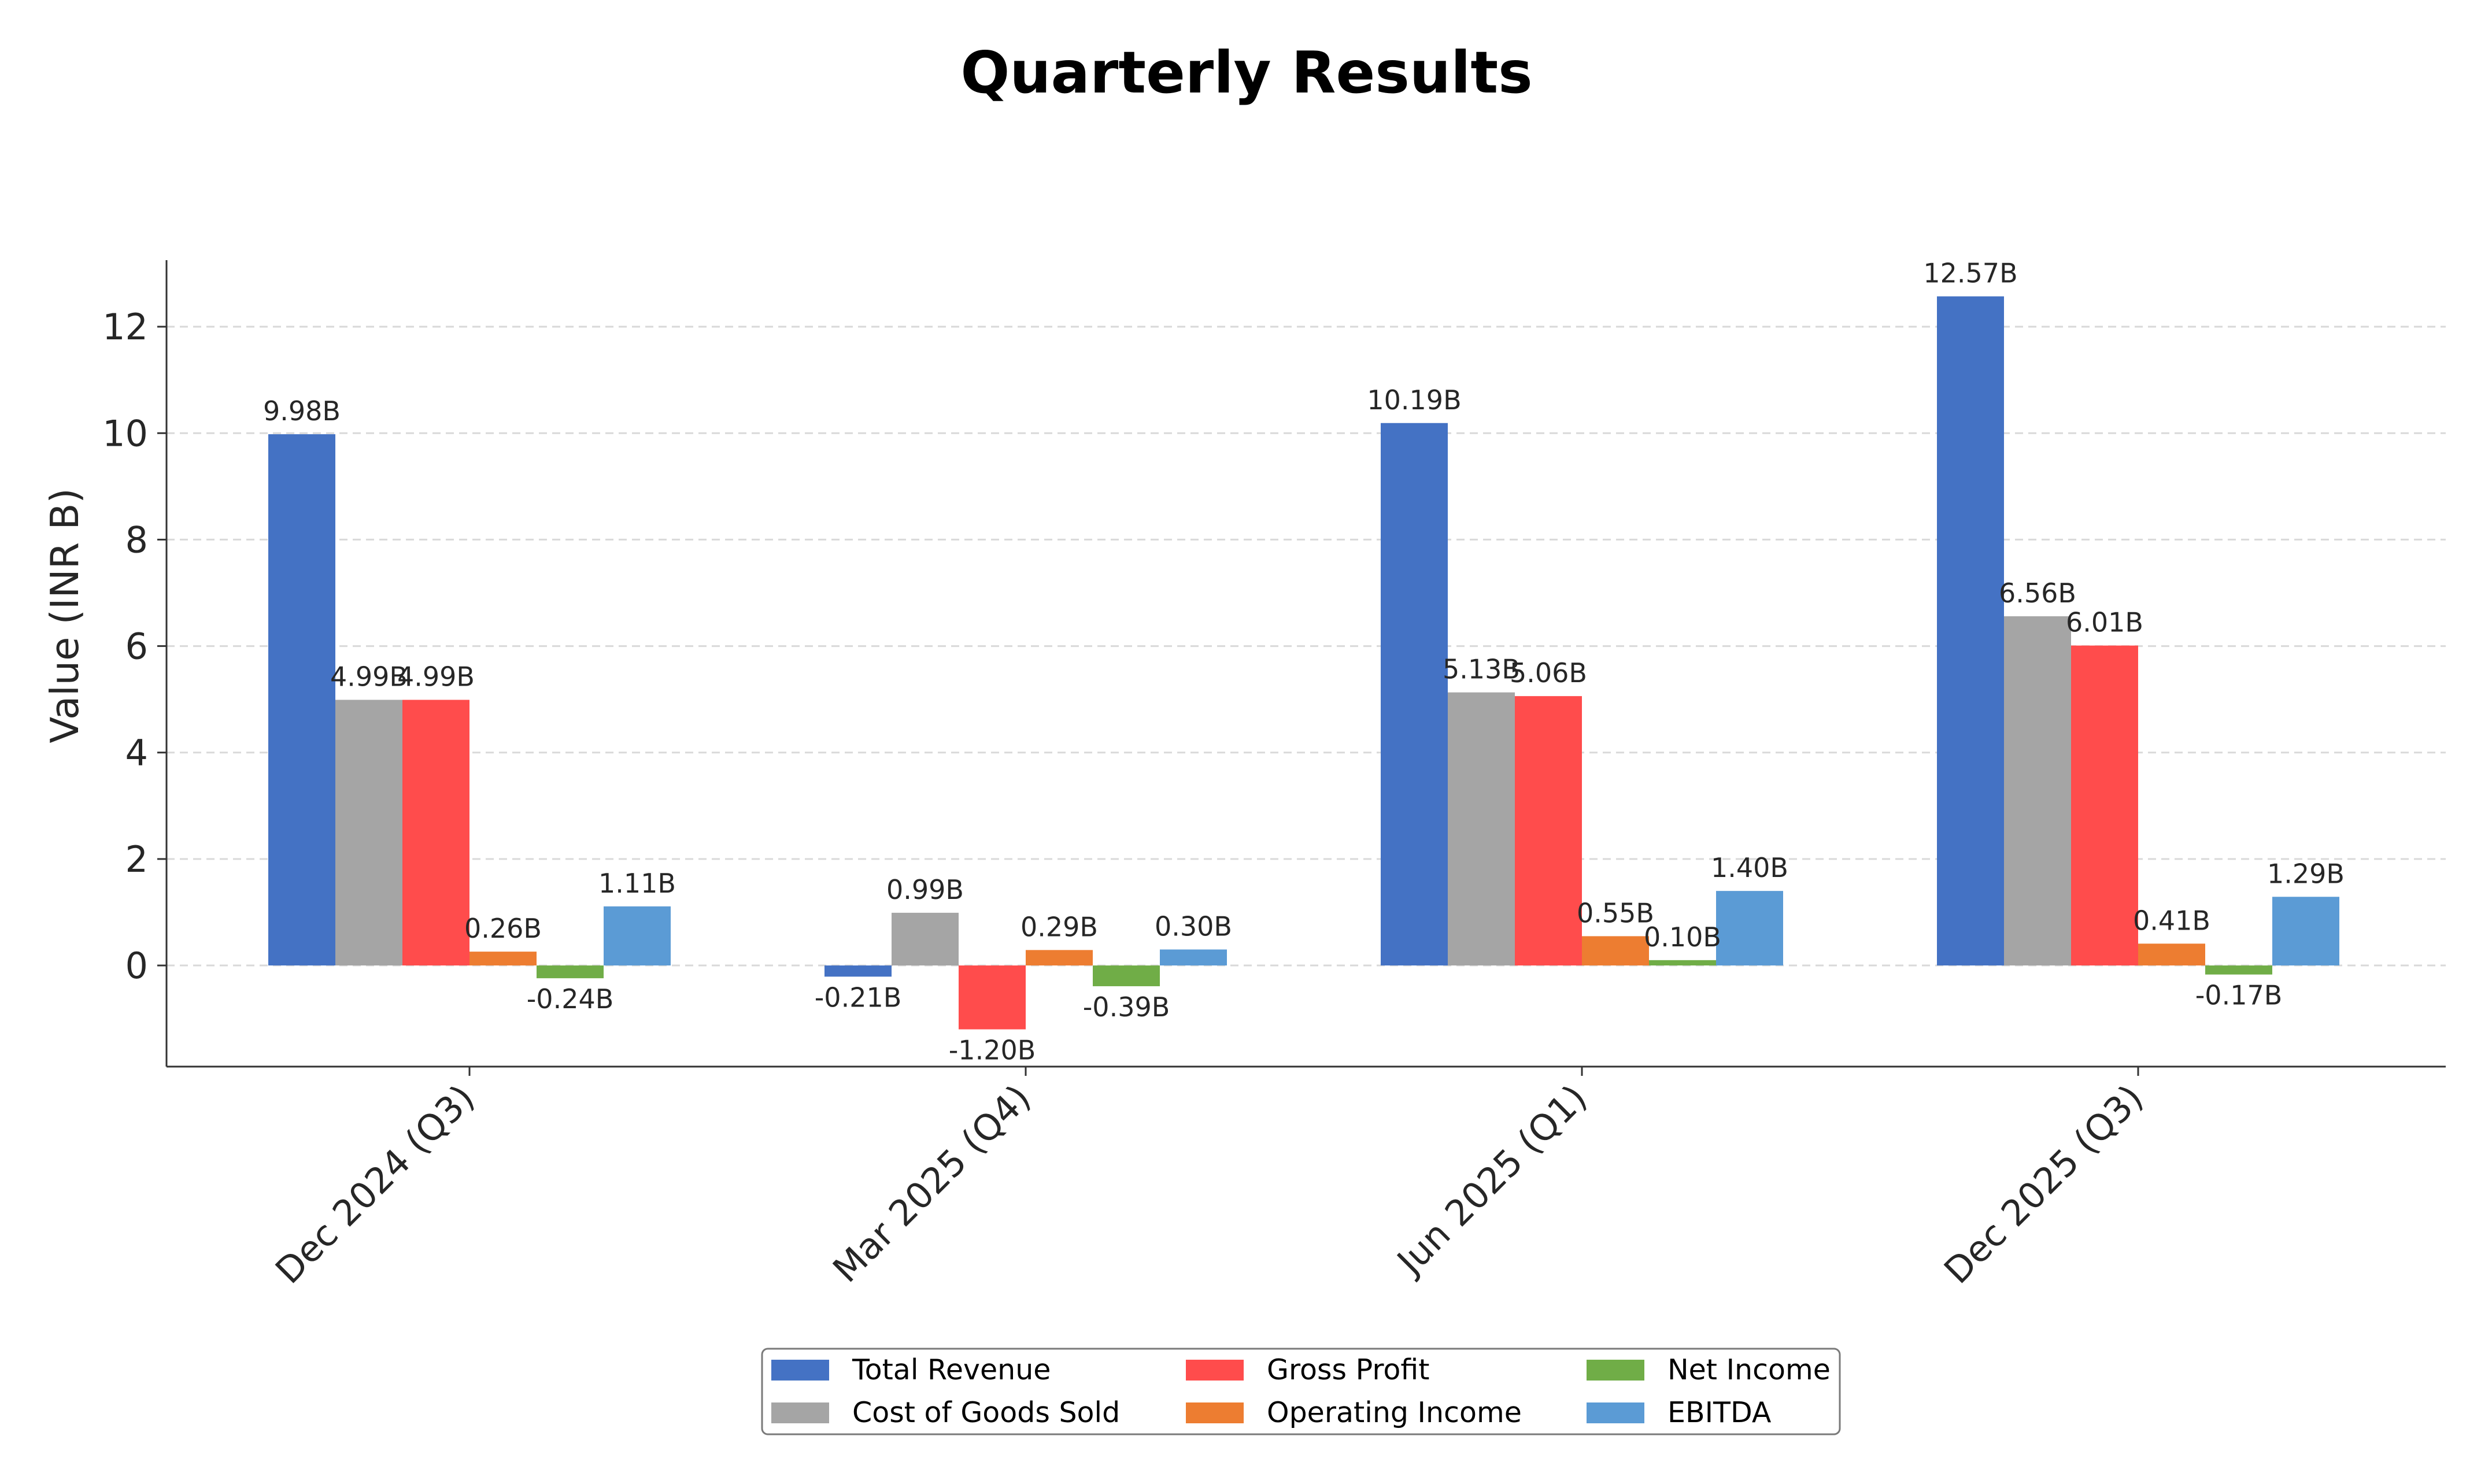  What do you see at coordinates (1492, 1180) in the screenshot?
I see `x-tick-label: Jun 2025 (Q1)` at bounding box center [1492, 1180].